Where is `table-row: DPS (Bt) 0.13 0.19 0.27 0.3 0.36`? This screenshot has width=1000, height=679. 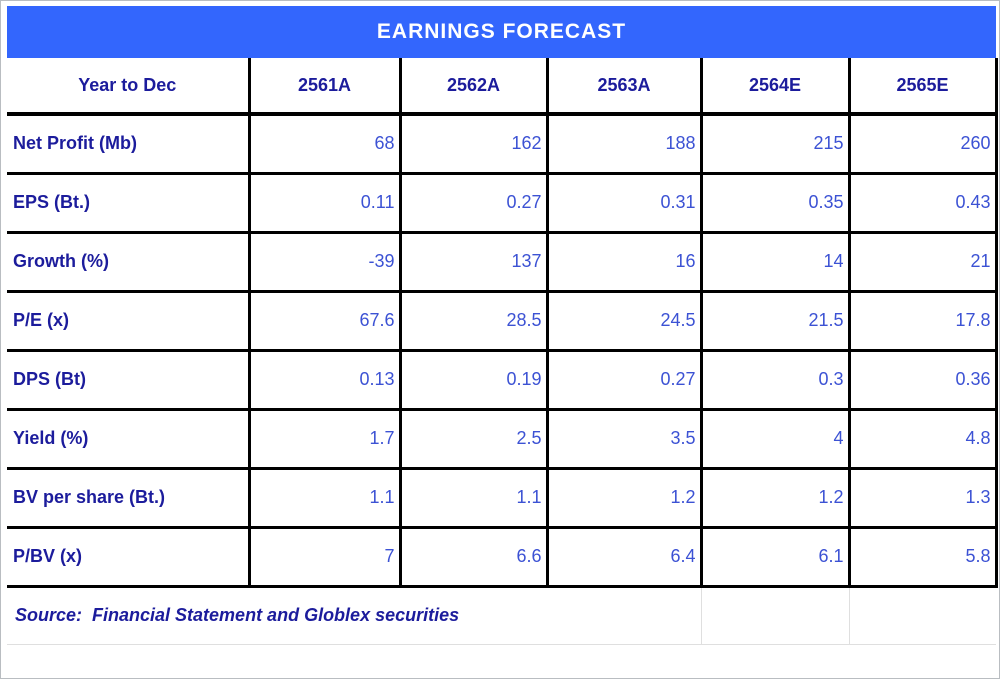 table-row: DPS (Bt) 0.13 0.19 0.27 0.3 0.36 is located at coordinates (502, 379).